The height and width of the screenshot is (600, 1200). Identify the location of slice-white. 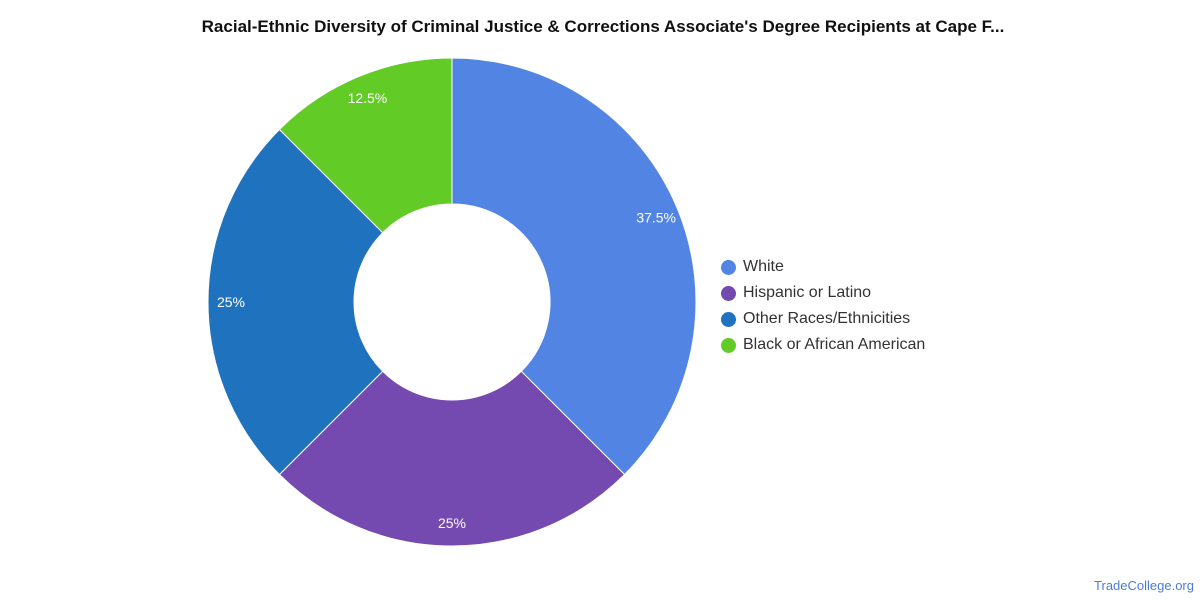
(574, 266).